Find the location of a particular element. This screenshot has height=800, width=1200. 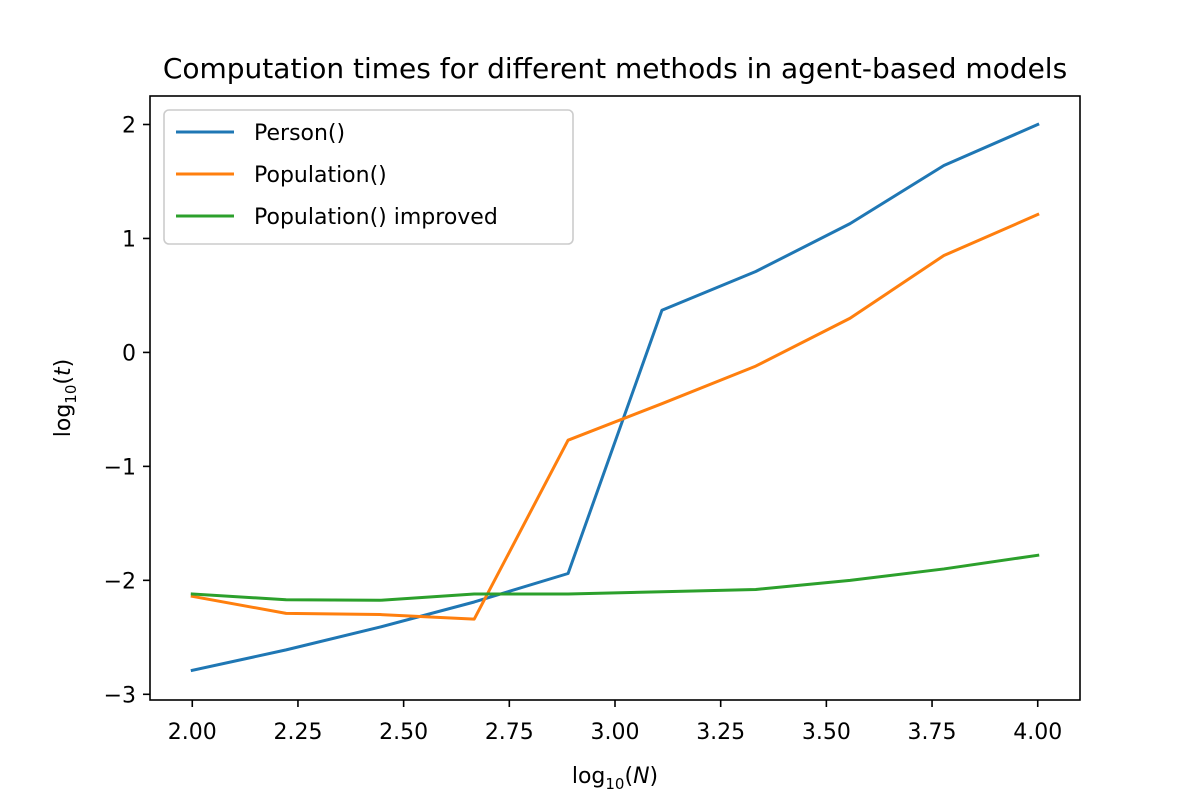

y-tick-label: −1 is located at coordinates (120, 467).